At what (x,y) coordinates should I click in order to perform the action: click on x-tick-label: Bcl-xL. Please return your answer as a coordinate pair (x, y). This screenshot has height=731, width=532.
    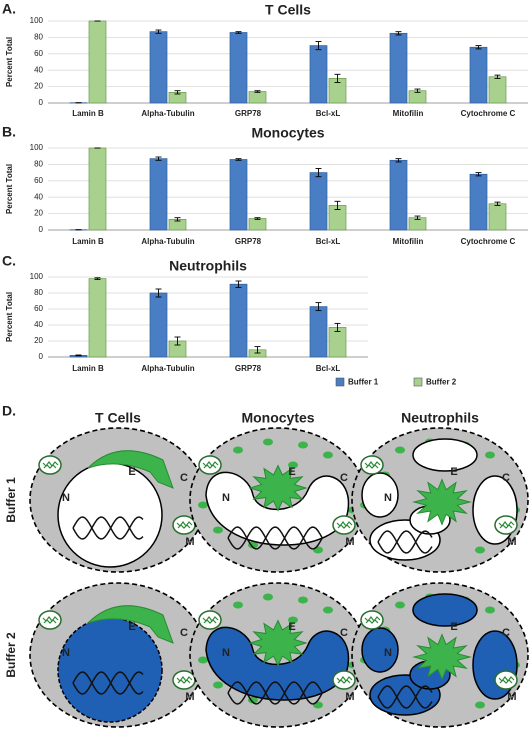
    Looking at the image, I should click on (328, 241).